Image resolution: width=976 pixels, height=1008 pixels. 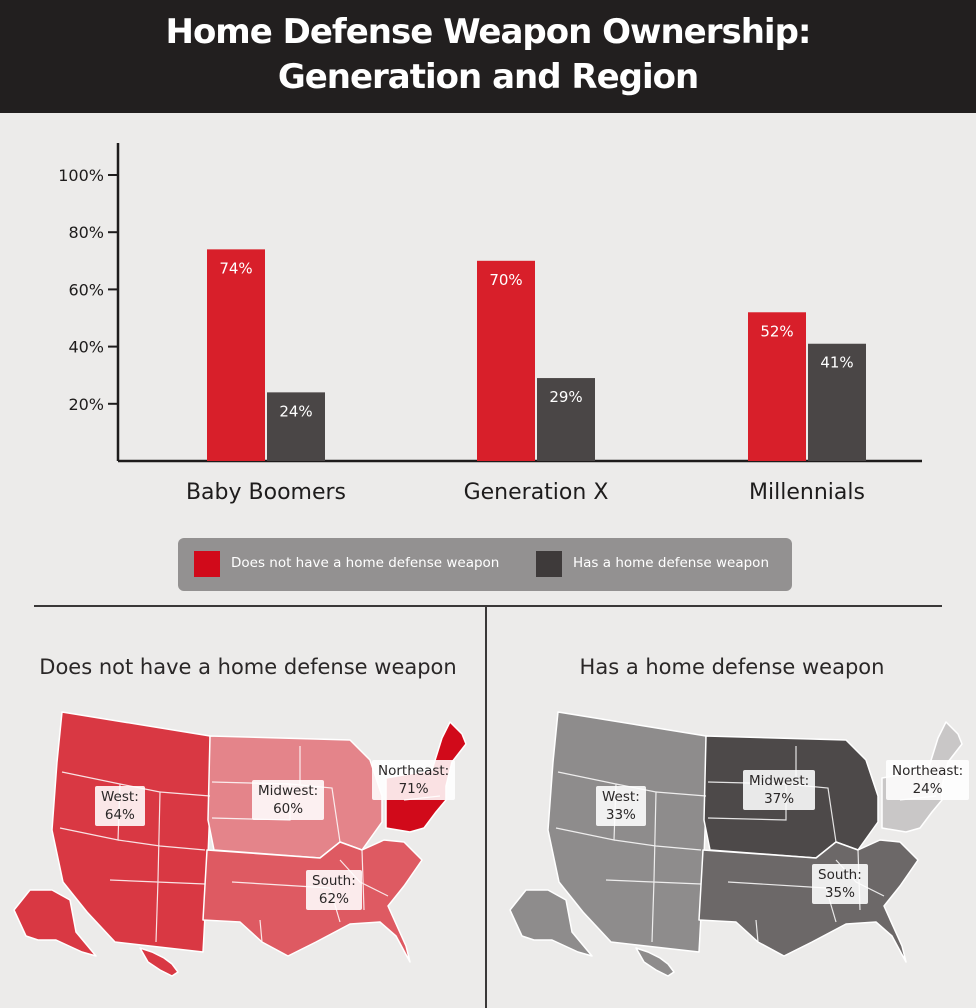 I want to click on legend-label-has-weapon: Has a home defense weapon, so click(x=671, y=563).